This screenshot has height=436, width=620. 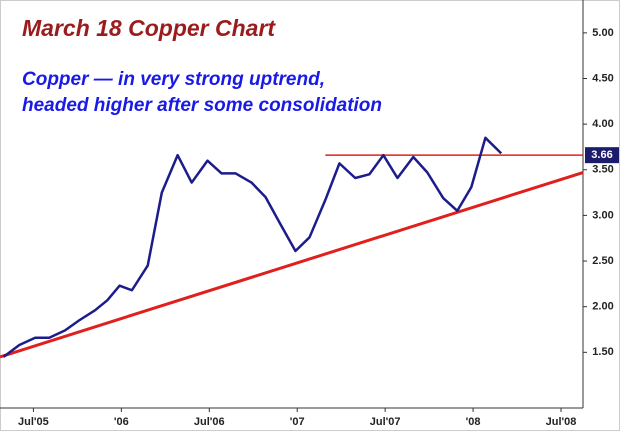 What do you see at coordinates (173, 79) in the screenshot?
I see `subtitle: Copper — in very strong uptrend,` at bounding box center [173, 79].